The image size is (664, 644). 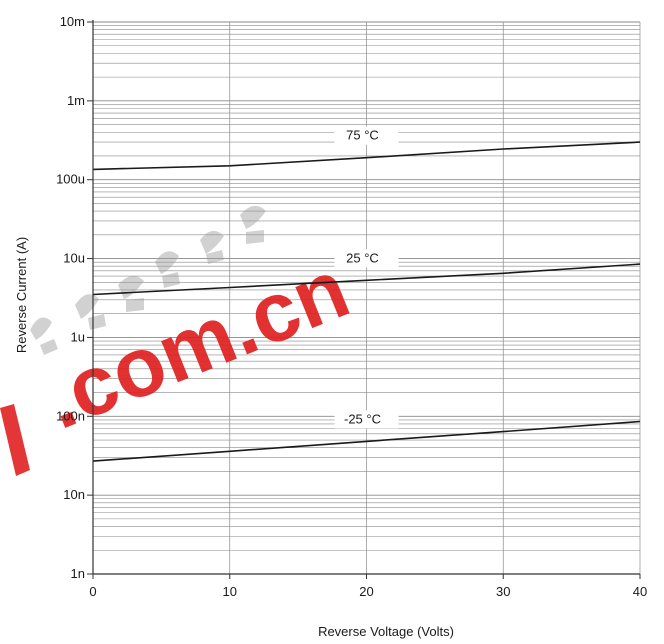 What do you see at coordinates (21, 295) in the screenshot?
I see `y-axis-title: Reverse Current (A)` at bounding box center [21, 295].